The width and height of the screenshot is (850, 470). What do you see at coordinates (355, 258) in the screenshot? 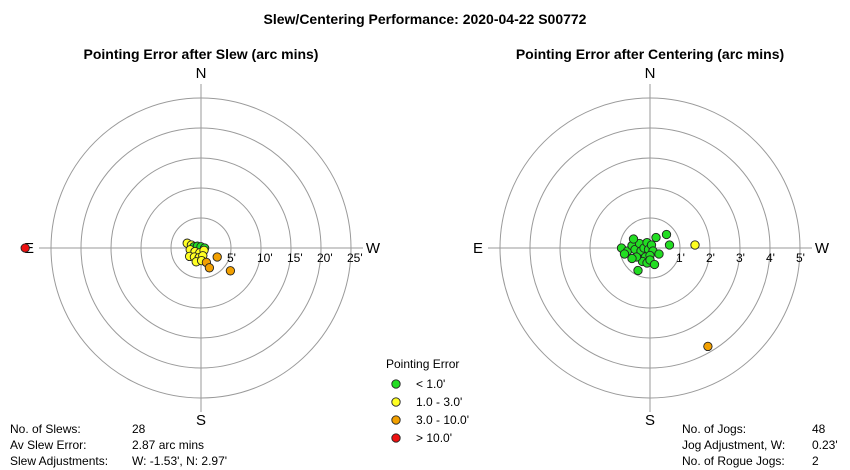
I see `ring-label: 25'` at bounding box center [355, 258].